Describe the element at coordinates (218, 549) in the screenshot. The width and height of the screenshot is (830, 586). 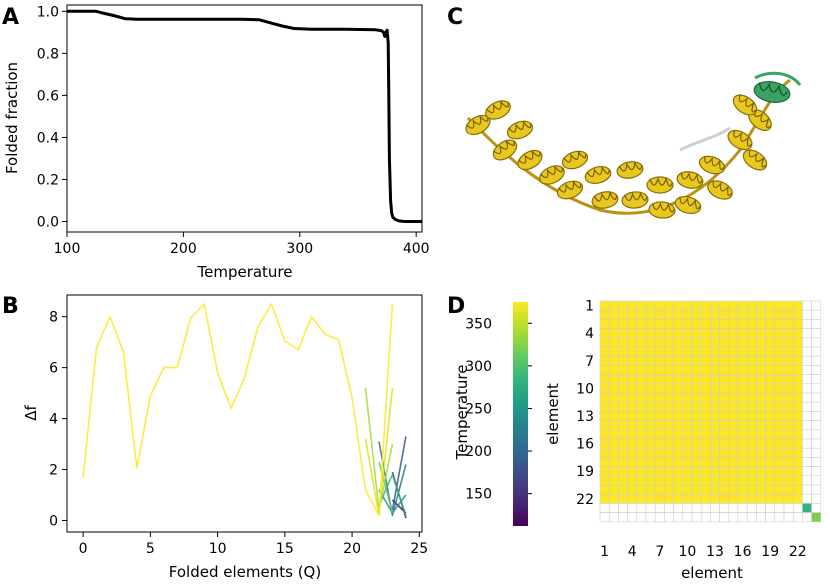
I see `panel-b-x-tick-label: 10` at that location.